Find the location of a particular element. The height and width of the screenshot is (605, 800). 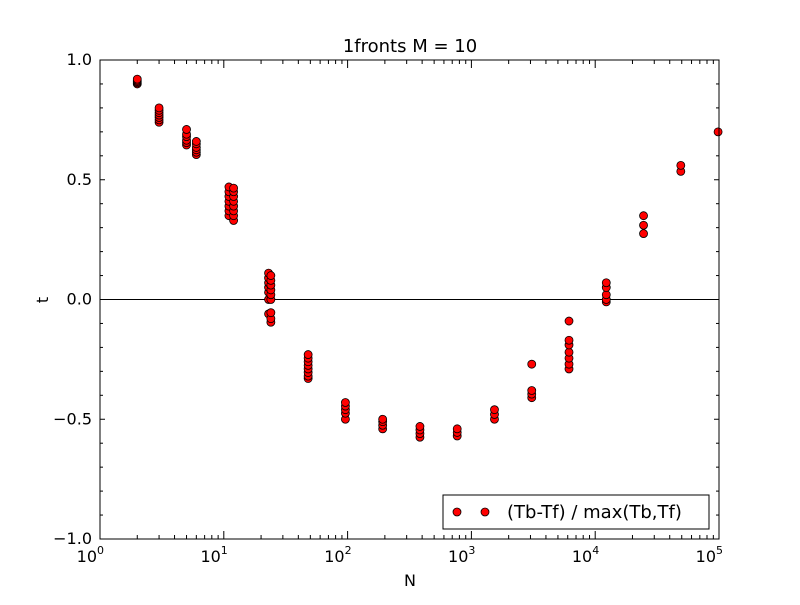

x-tick-label-exponent: 2 is located at coordinates (348, 550).